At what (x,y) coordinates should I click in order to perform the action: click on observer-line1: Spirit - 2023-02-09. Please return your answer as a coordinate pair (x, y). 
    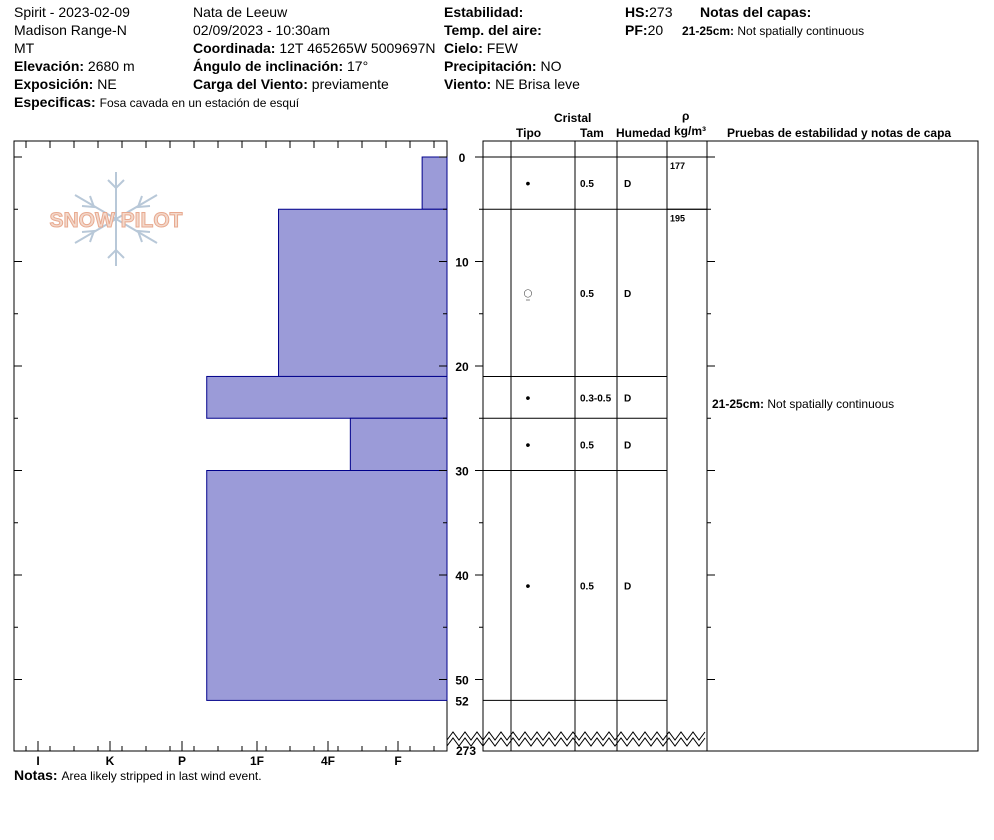
    Looking at the image, I should click on (72, 12).